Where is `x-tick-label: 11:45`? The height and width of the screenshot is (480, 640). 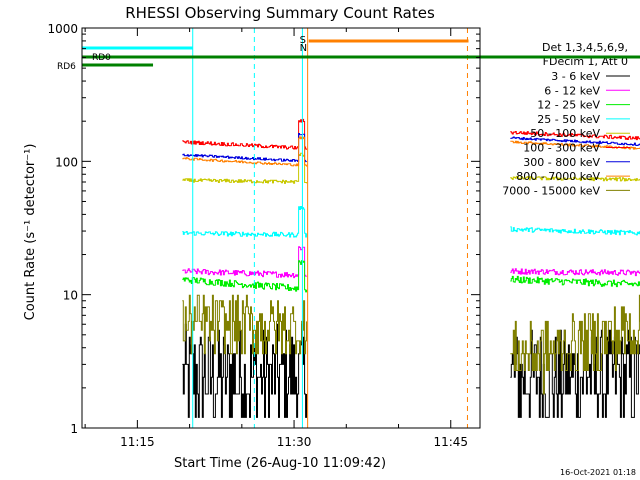
x-tick-label: 11:45 is located at coordinates (450, 442).